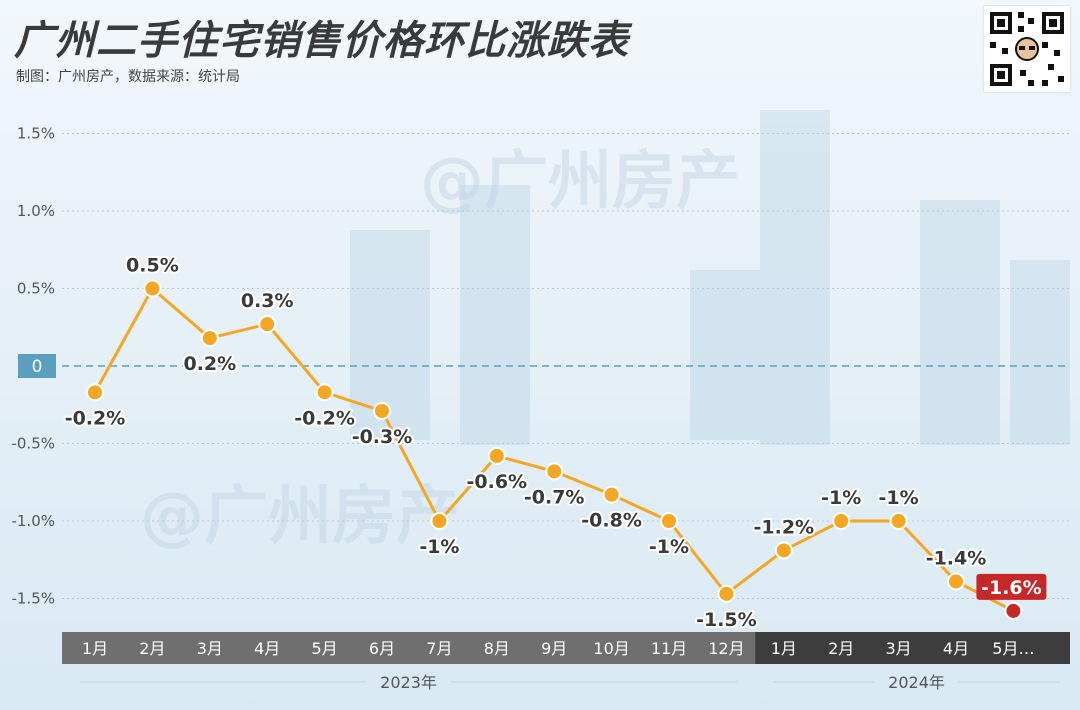 This screenshot has height=710, width=1080. I want to click on x-axis-band-2024, so click(912, 648).